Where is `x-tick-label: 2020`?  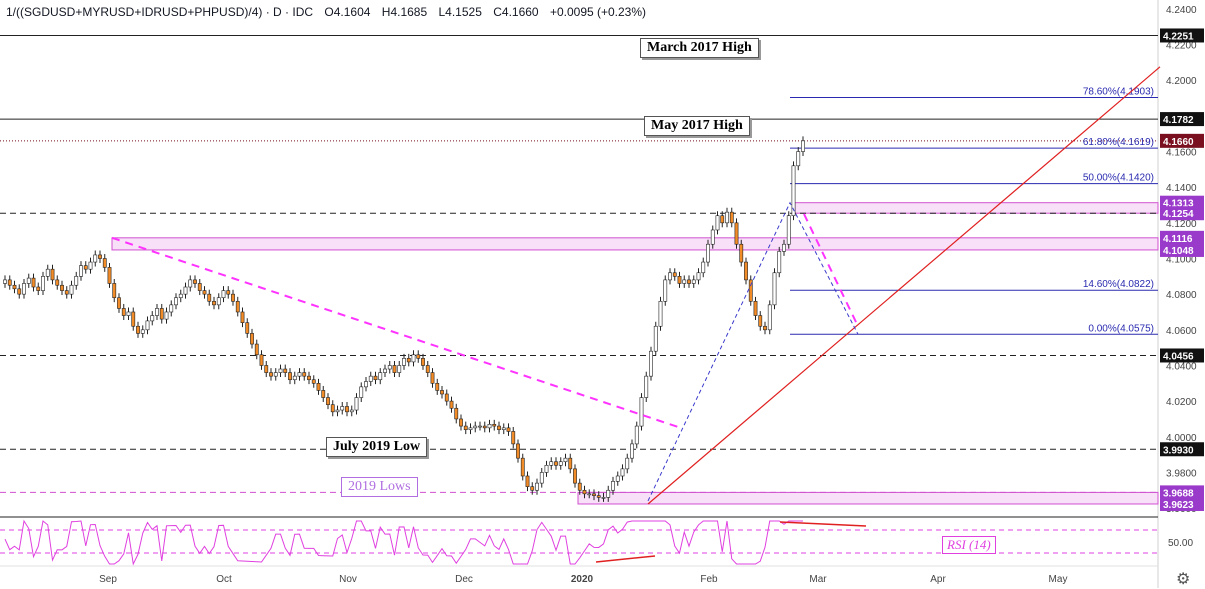
x-tick-label: 2020 is located at coordinates (582, 579).